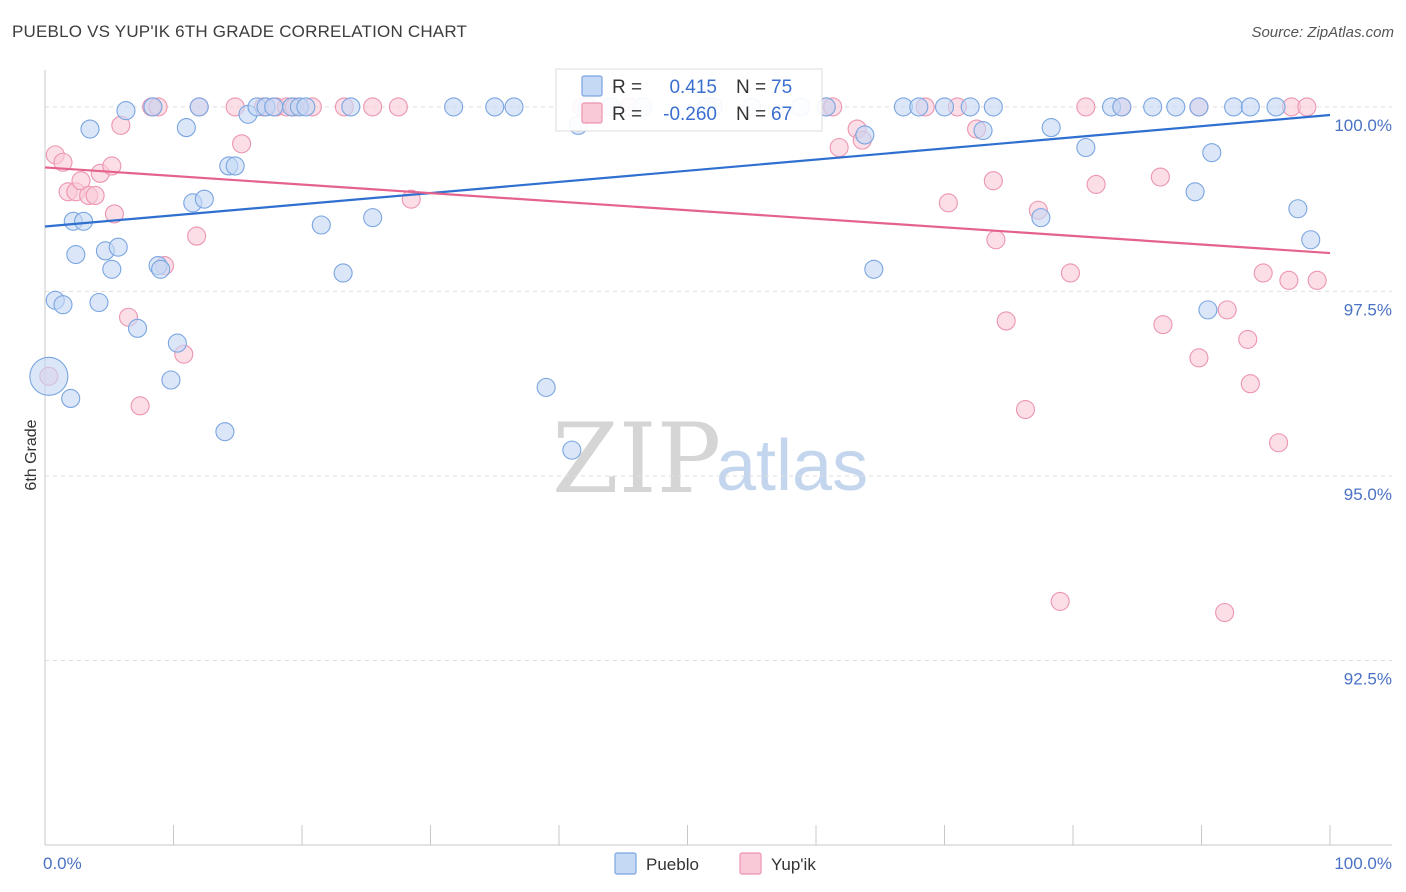 This screenshot has width=1406, height=892. I want to click on yupik-stats-swatch, so click(592, 113).